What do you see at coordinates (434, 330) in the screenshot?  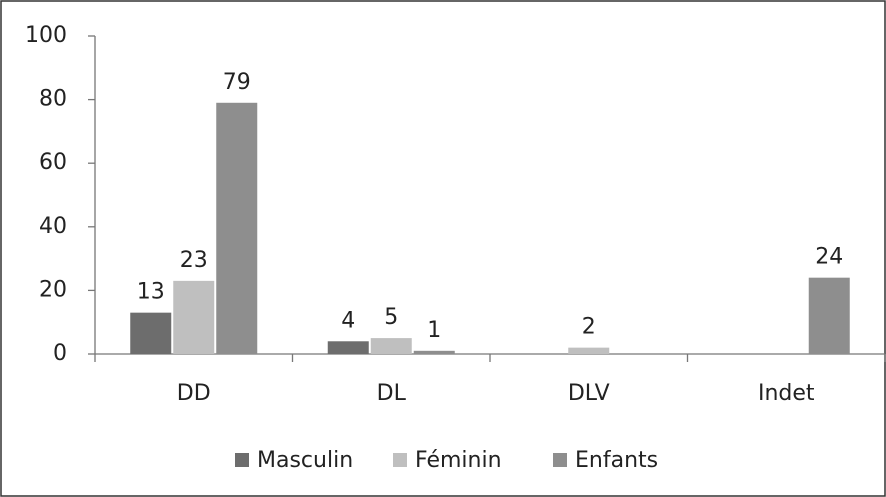 I see `data-label: 1` at bounding box center [434, 330].